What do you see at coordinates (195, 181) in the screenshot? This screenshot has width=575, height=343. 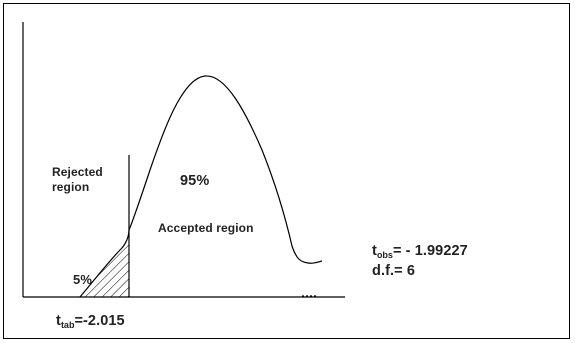 I see `accepted-percent-label: 95%` at bounding box center [195, 181].